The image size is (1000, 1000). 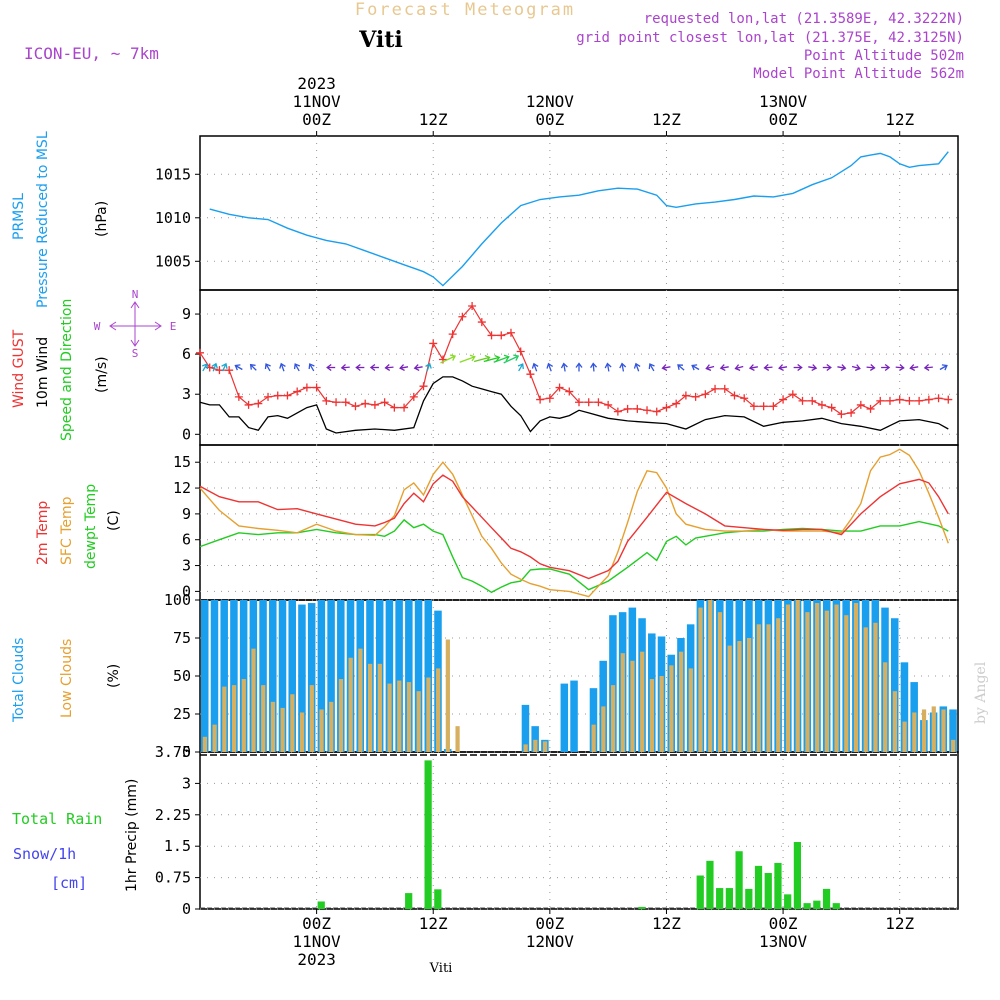 What do you see at coordinates (574, 556) in the screenshot?
I see `dewpoint-line` at bounding box center [574, 556].